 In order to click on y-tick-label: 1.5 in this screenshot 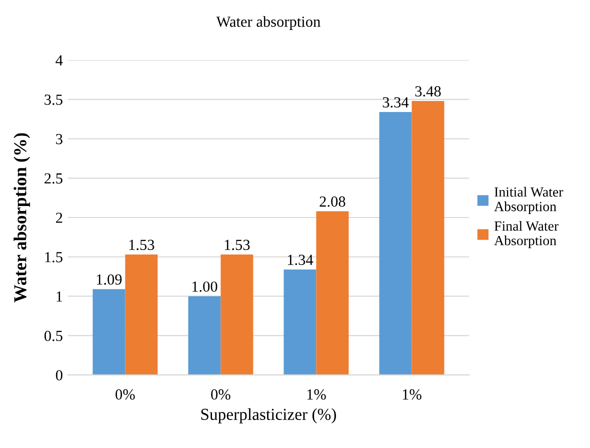, I will do `click(53, 257)`.